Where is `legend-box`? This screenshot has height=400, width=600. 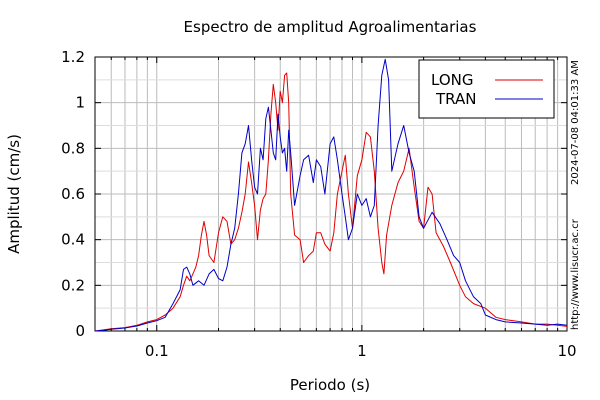 legend-box is located at coordinates (486, 89).